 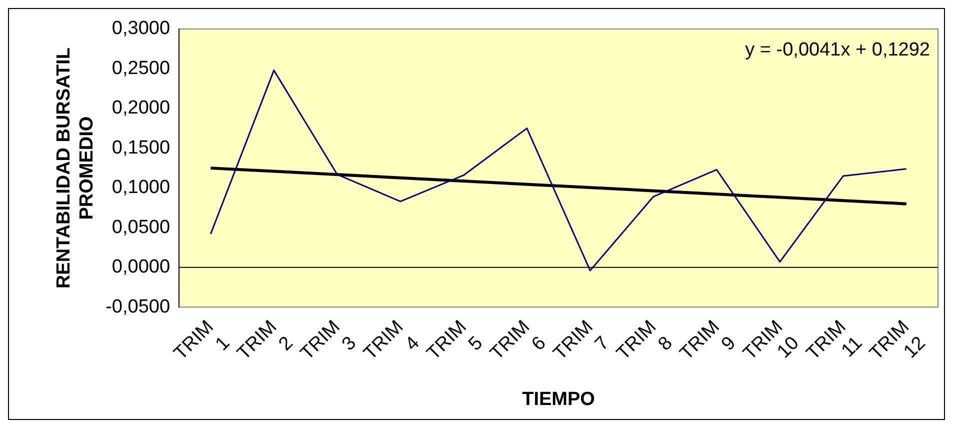 I want to click on y-tick-label: 0,3000, so click(x=141, y=29).